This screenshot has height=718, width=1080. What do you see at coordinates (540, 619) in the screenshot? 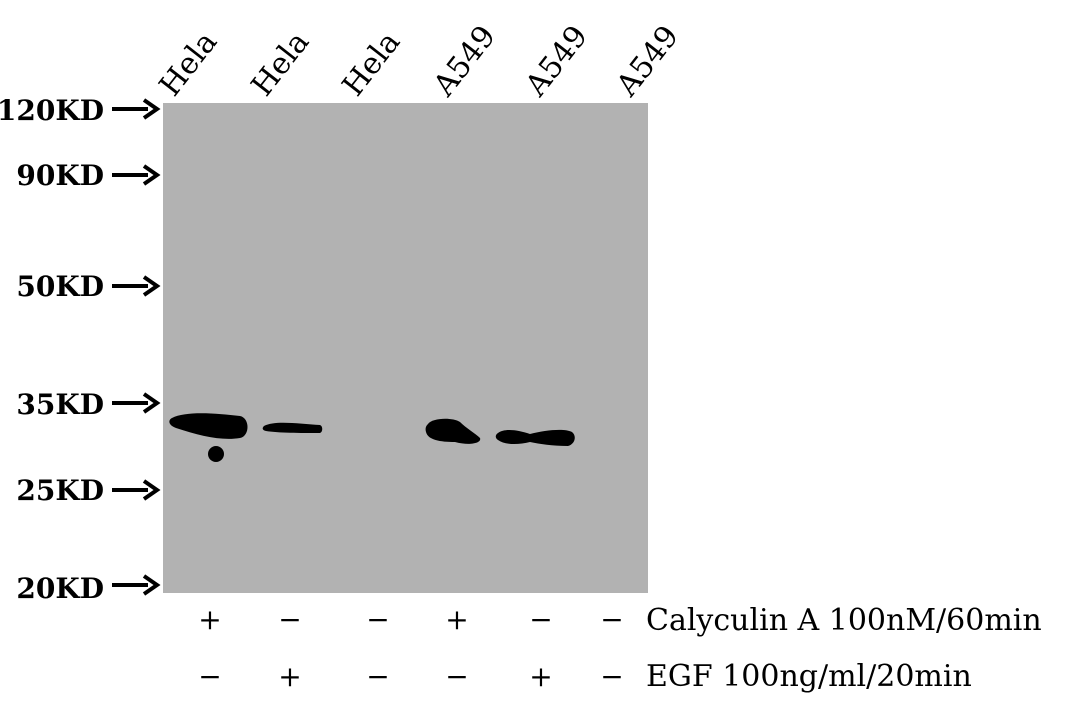
I see `calyculin-sign-lane-5: −` at bounding box center [540, 619].